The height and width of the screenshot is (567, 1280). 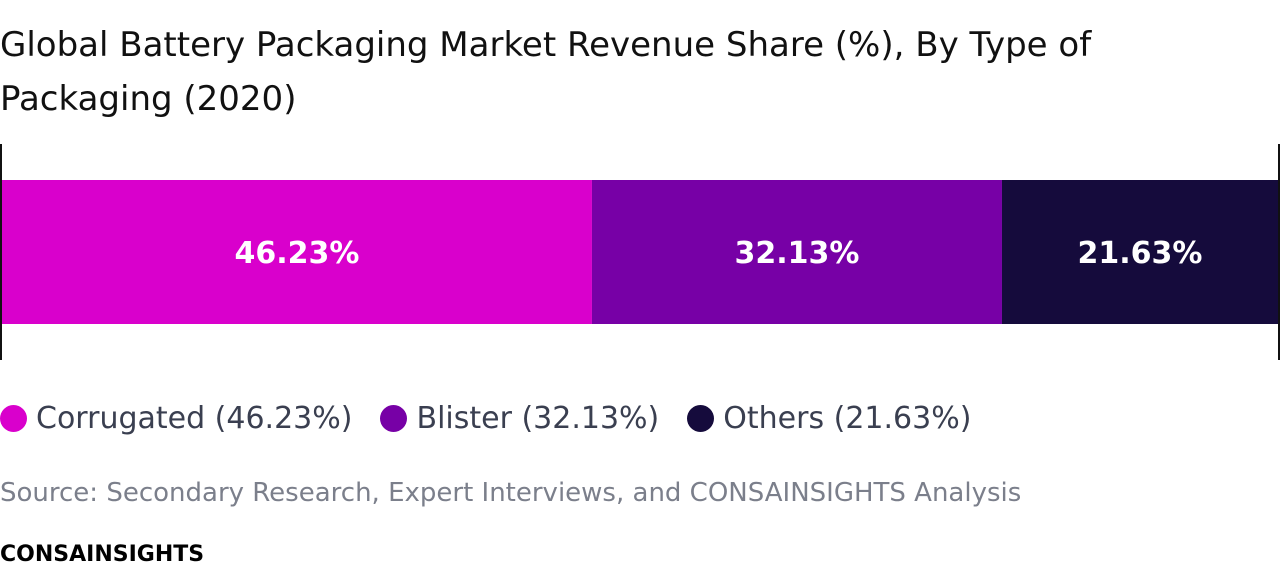 I want to click on data-label-blister: 32.13%, so click(x=796, y=253).